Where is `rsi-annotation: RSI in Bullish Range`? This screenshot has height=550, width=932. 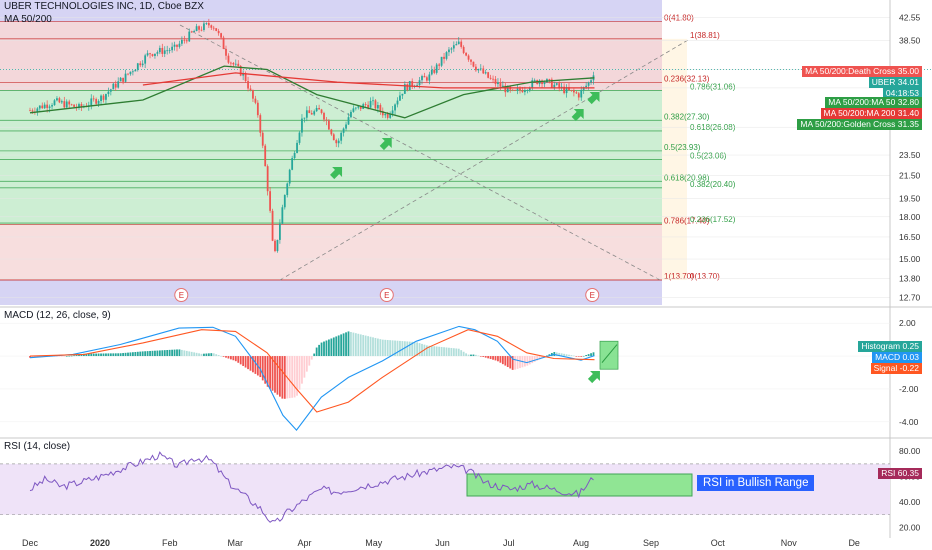
rsi-annotation: RSI in Bullish Range is located at coordinates (756, 483).